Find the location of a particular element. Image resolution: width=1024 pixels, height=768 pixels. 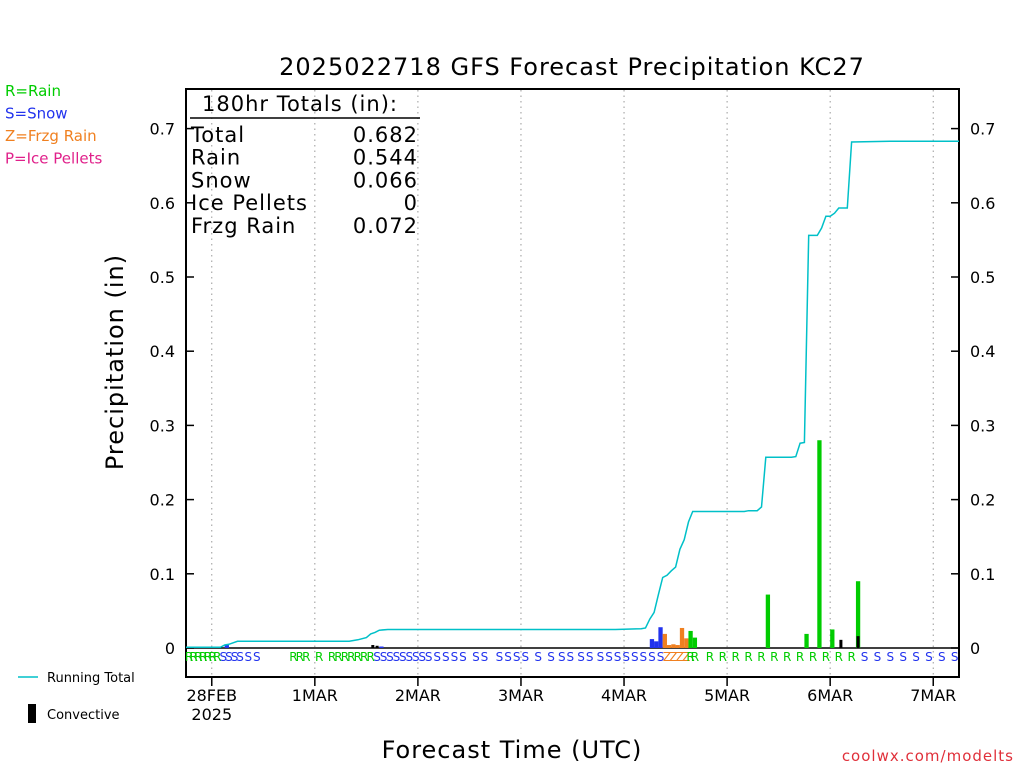

totals-row-value: 0.682 is located at coordinates (385, 135).